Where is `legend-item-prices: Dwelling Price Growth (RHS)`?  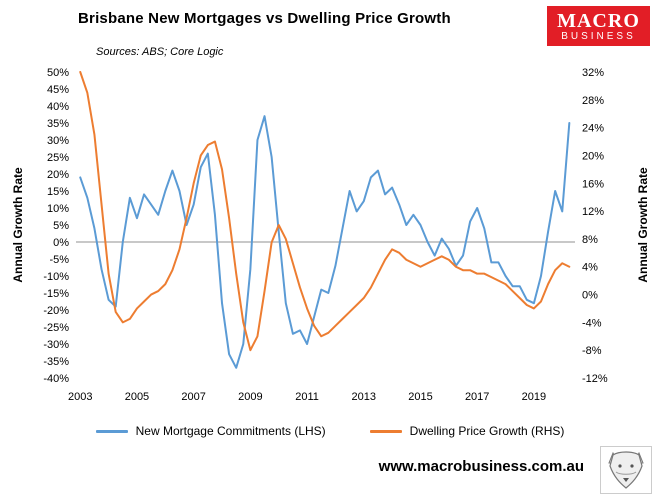 legend-item-prices: Dwelling Price Growth (RHS) is located at coordinates (467, 431).